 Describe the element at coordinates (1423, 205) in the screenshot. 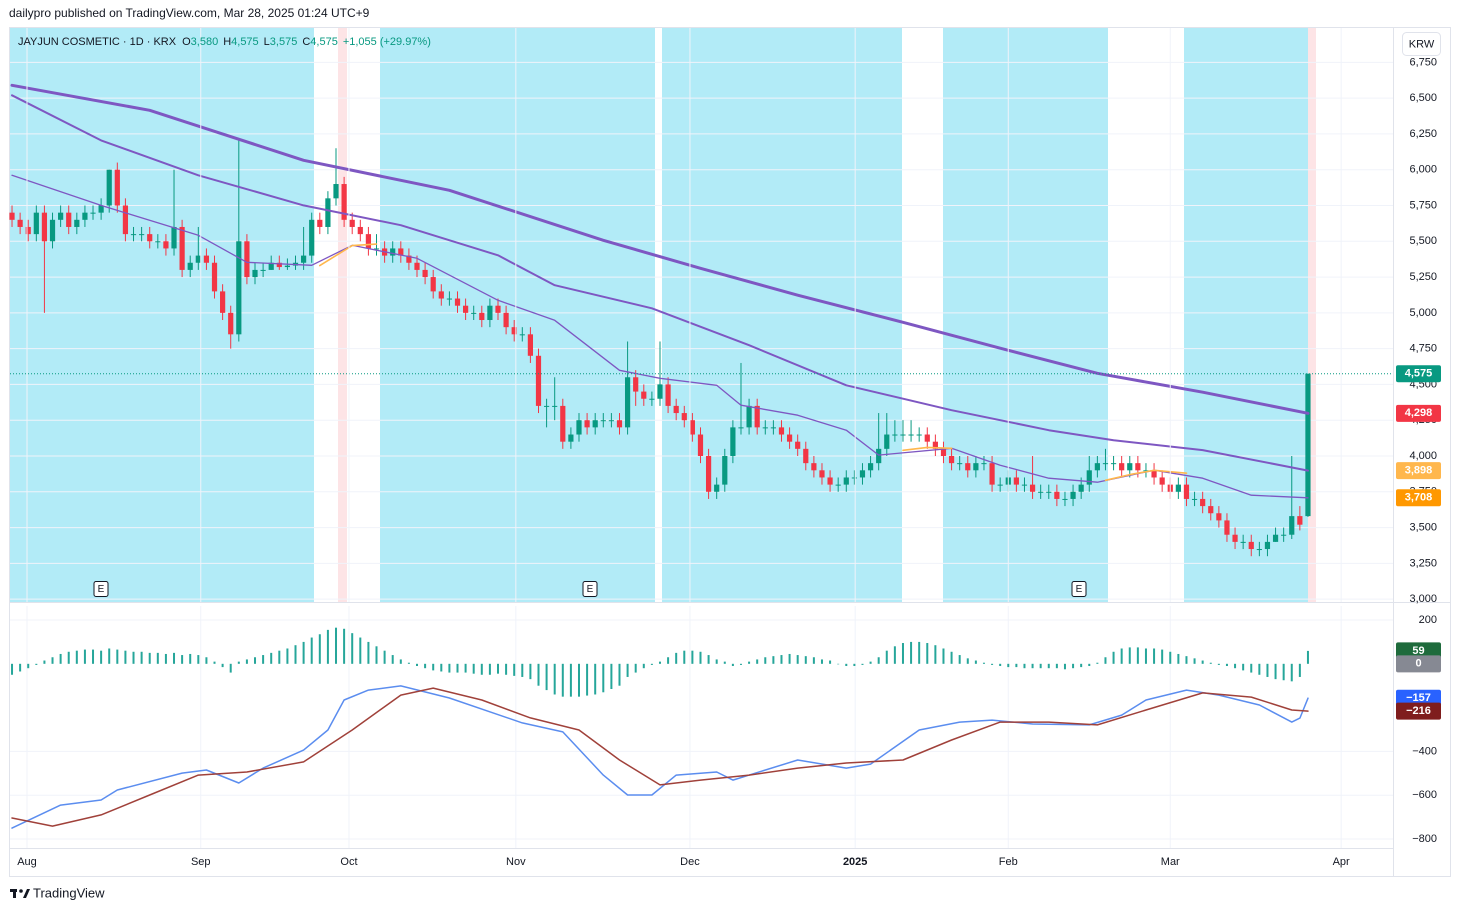

I see `y-tick-label: 5,750` at that location.